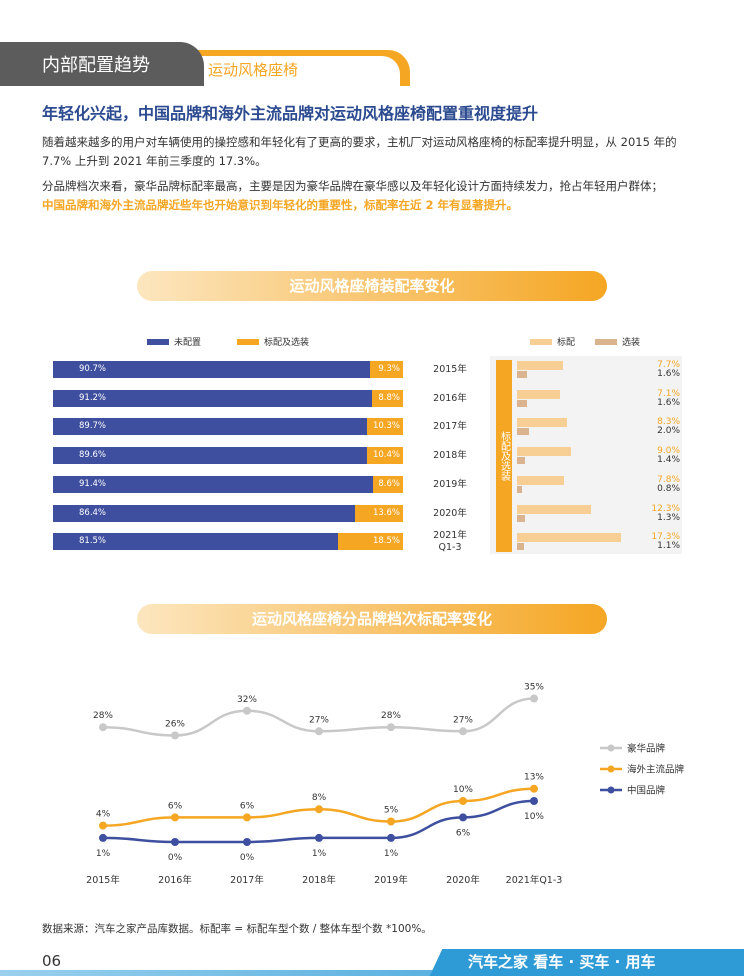 The width and height of the screenshot is (744, 979). I want to click on x-tick-label: 2020年, so click(463, 880).